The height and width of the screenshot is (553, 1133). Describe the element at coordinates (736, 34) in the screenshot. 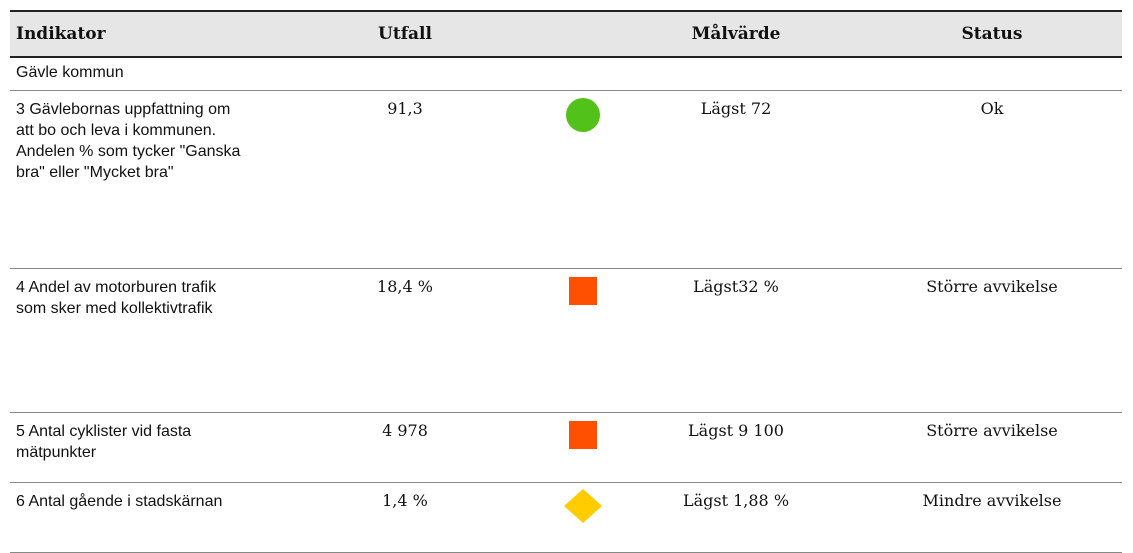

I see `header-cell: Målvärde` at that location.